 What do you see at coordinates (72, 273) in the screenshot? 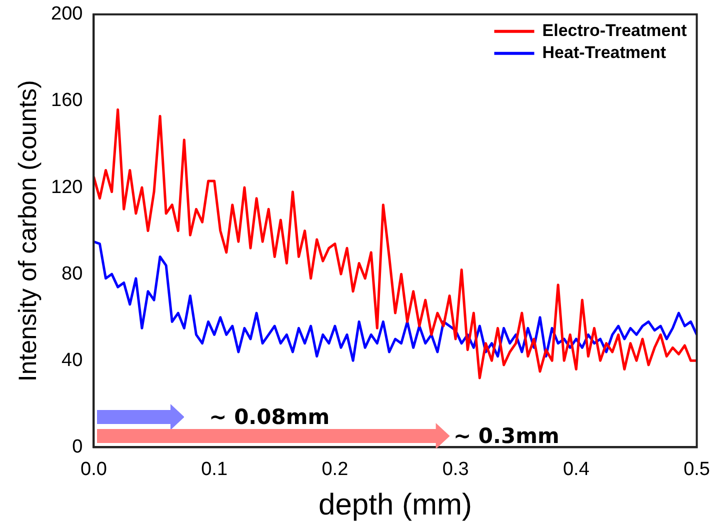
I see `y-tick-label: 80` at bounding box center [72, 273].